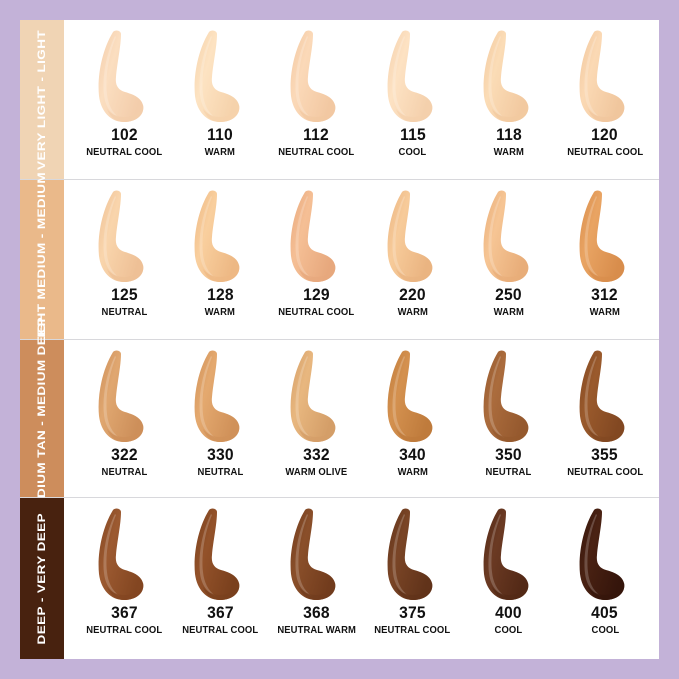 Image resolution: width=679 pixels, height=679 pixels. What do you see at coordinates (605, 294) in the screenshot?
I see `shade-code: 312` at bounding box center [605, 294].